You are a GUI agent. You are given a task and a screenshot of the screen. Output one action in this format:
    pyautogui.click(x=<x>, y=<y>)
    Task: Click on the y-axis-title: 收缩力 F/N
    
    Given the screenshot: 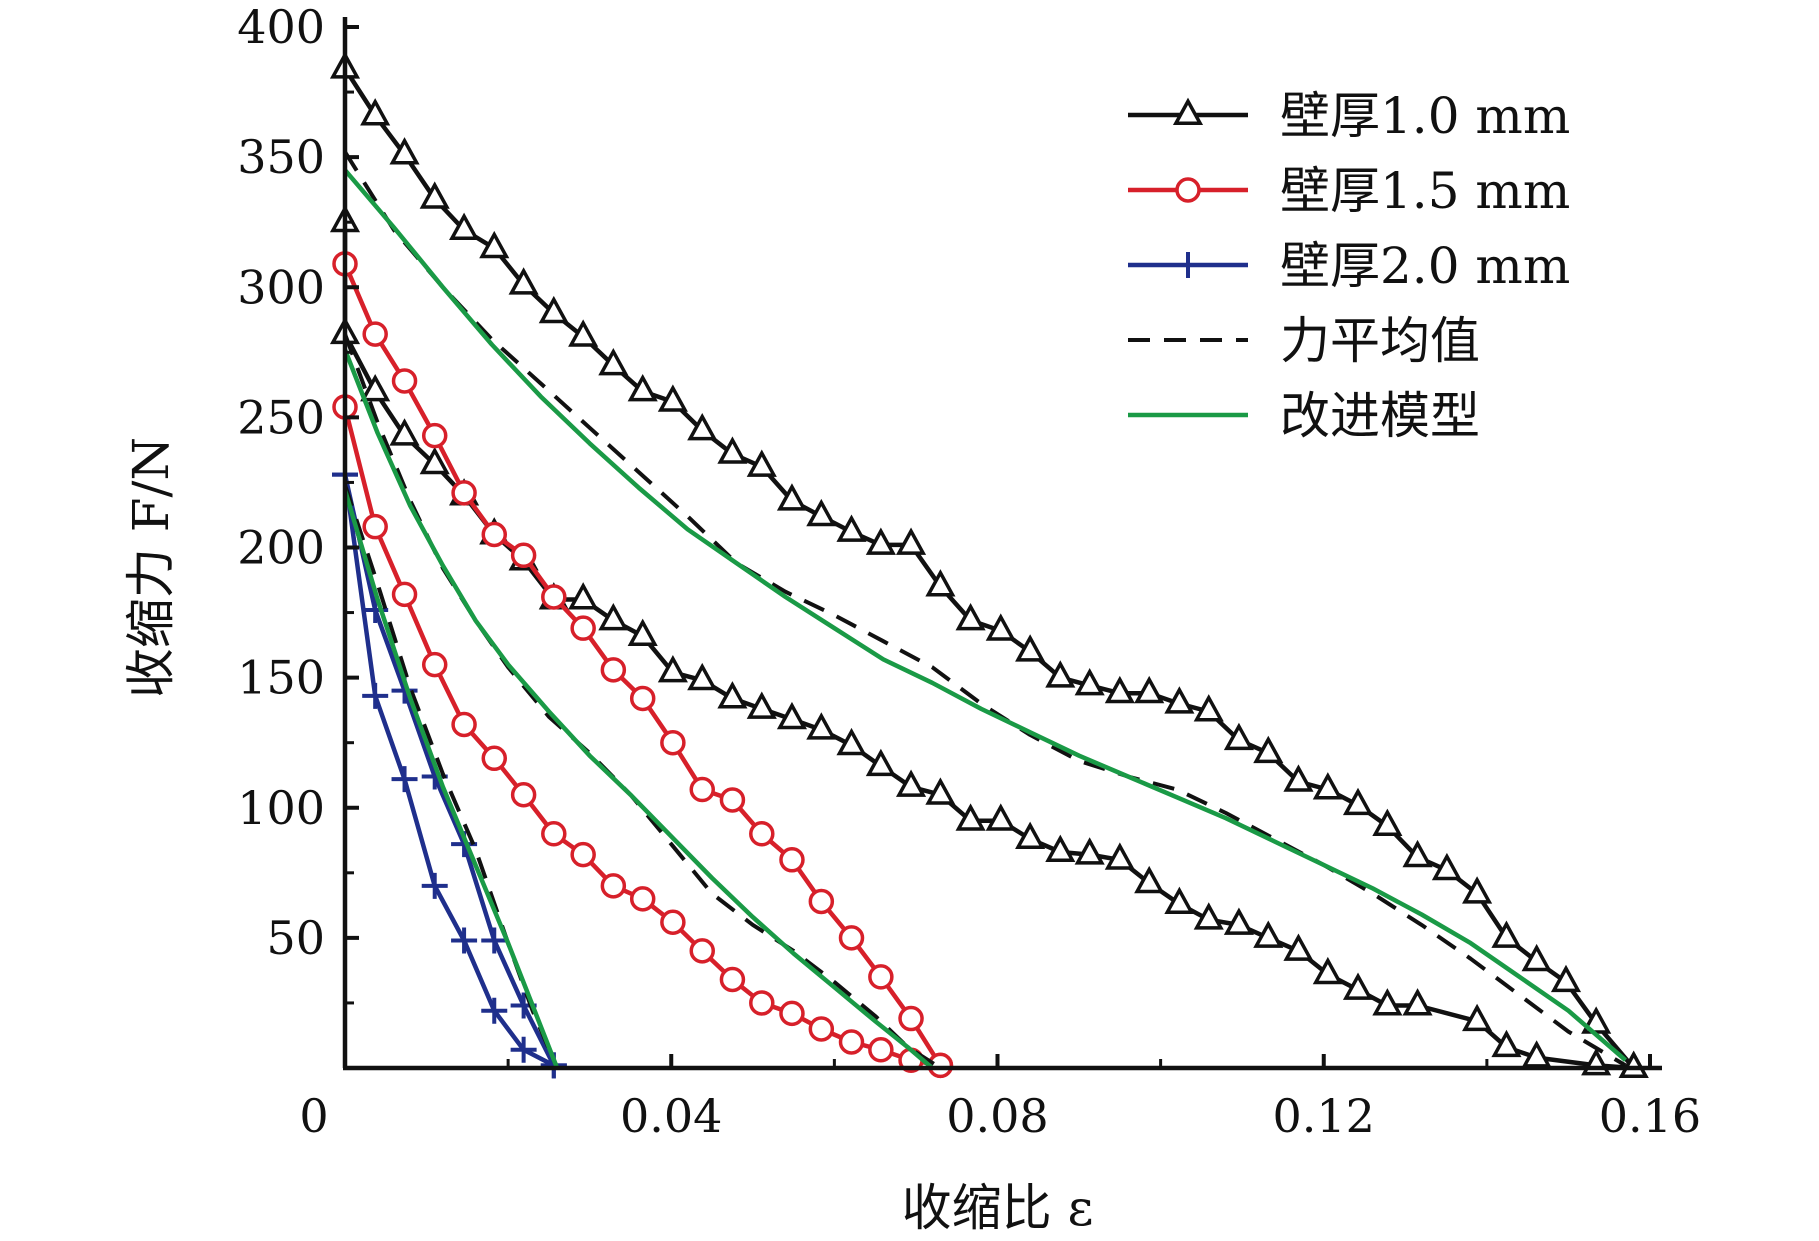 What is the action you would take?
    pyautogui.click(x=151, y=567)
    